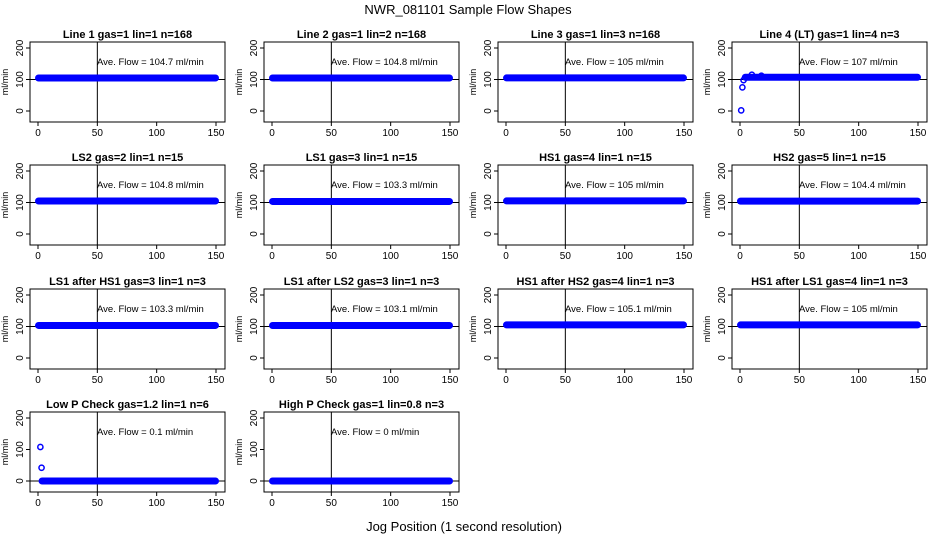  What do you see at coordinates (375, 432) in the screenshot?
I see `average-flow-annotation: Ave. Flow = 0 ml/min` at bounding box center [375, 432].